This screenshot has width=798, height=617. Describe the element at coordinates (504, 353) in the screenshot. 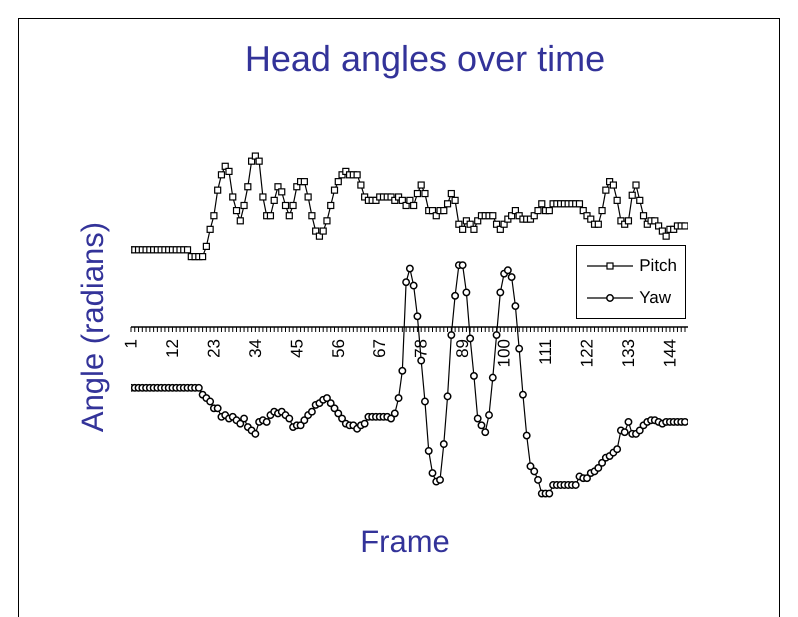

I see `x-tick-label: 100` at that location.